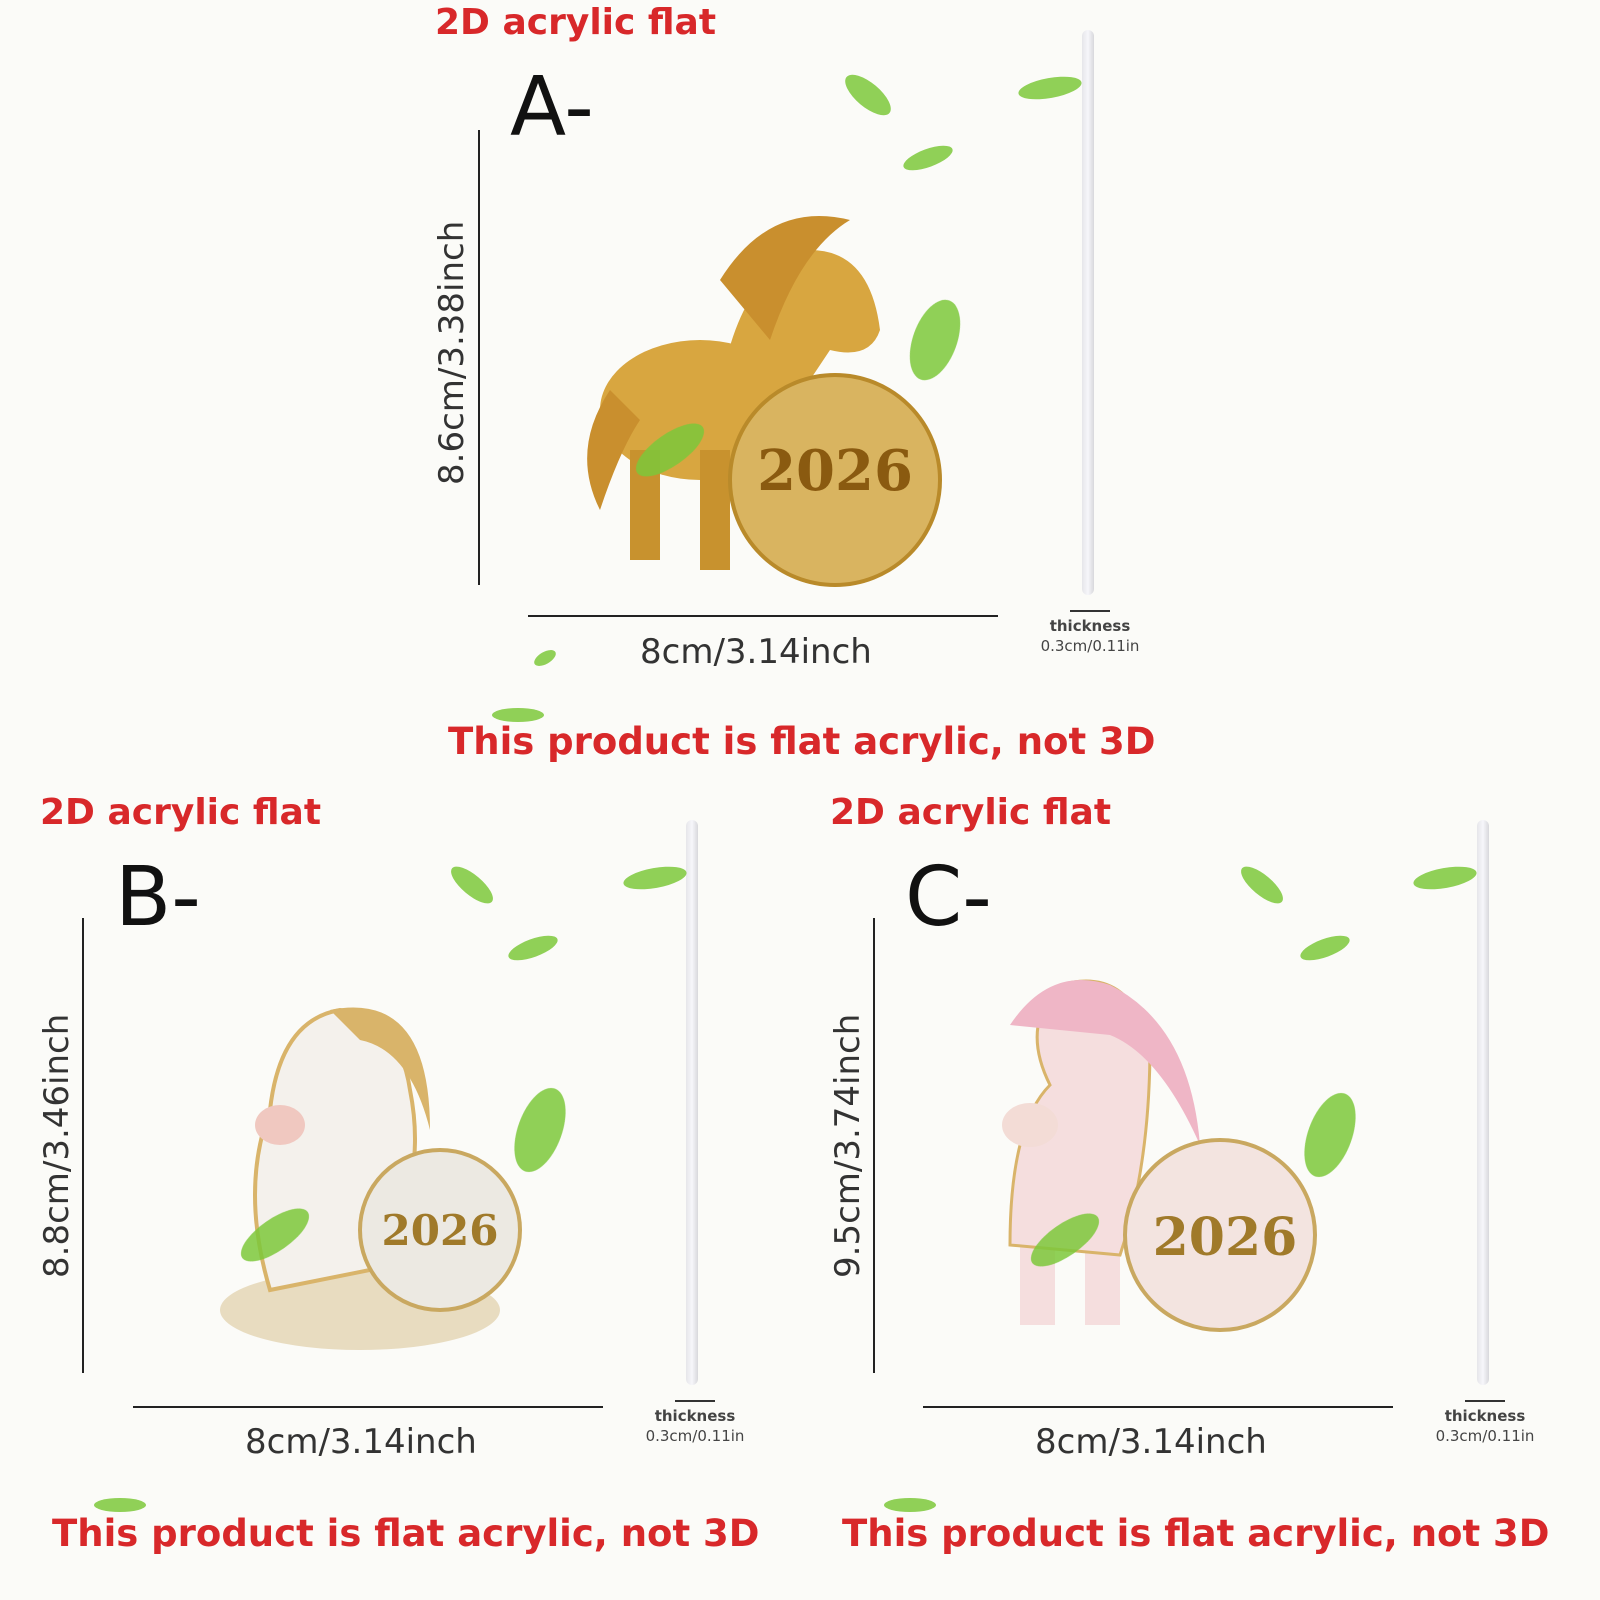 The height and width of the screenshot is (1600, 1600). Describe the element at coordinates (764, 401) in the screenshot. I see `horse-figure-gold: 2026` at that location.